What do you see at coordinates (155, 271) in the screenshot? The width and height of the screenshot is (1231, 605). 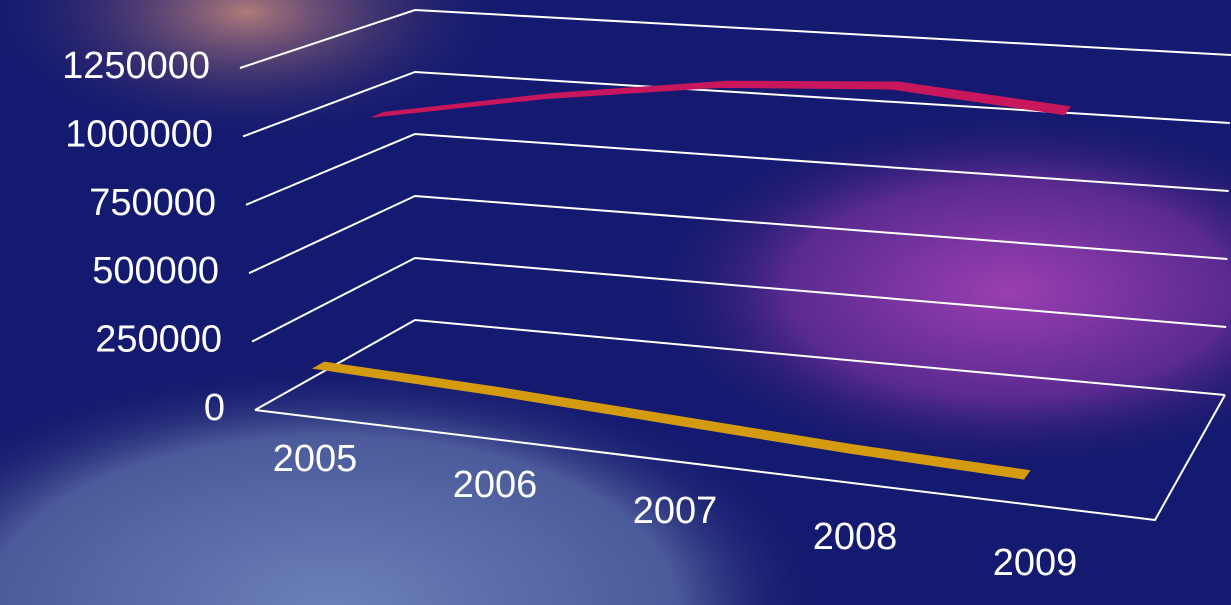 I see `y-tick-label: 500000` at bounding box center [155, 271].